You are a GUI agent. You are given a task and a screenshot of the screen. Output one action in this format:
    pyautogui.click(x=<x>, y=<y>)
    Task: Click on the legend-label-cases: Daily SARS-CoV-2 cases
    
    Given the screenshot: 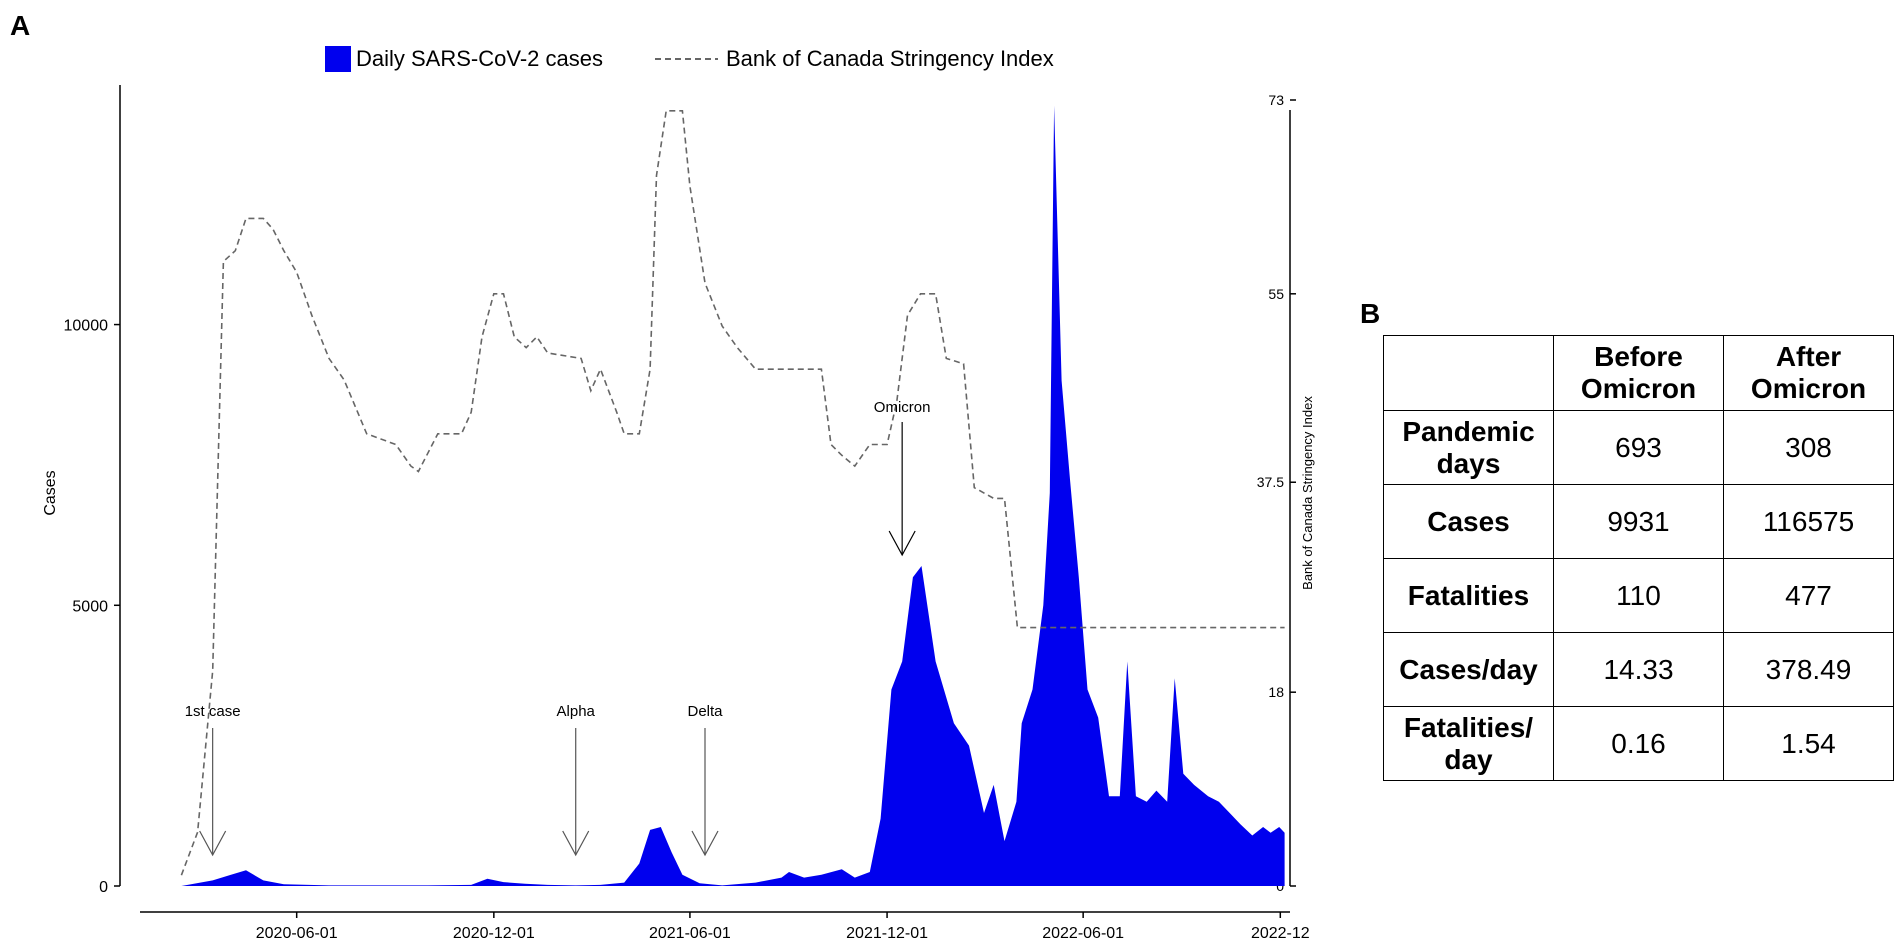 What is the action you would take?
    pyautogui.click(x=479, y=58)
    